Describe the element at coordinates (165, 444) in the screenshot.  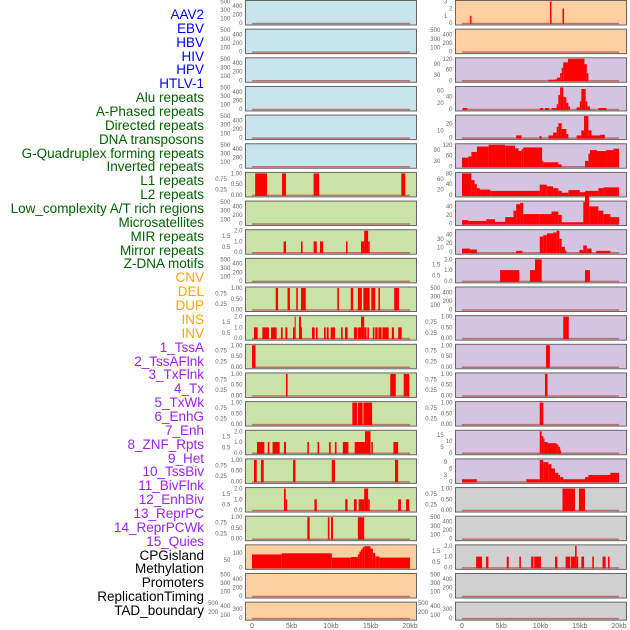
I see `track-label: 8_ZNF_Rpts` at that location.